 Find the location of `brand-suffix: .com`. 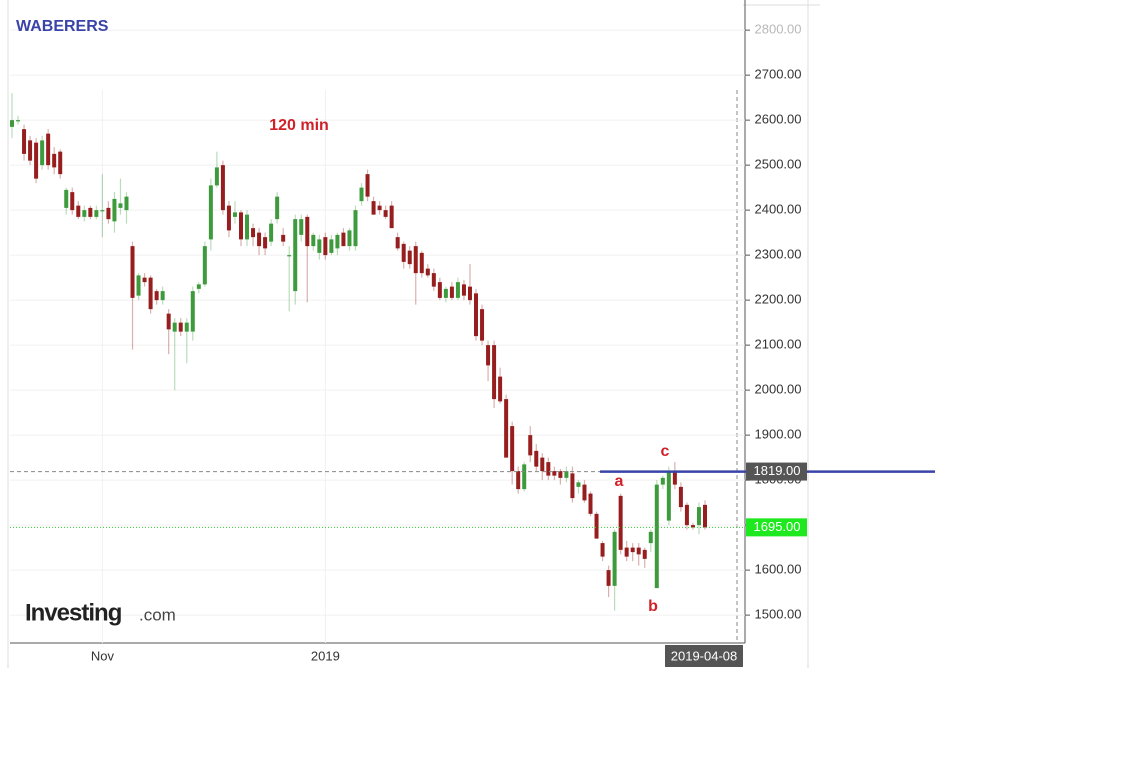

brand-suffix: .com is located at coordinates (157, 614).